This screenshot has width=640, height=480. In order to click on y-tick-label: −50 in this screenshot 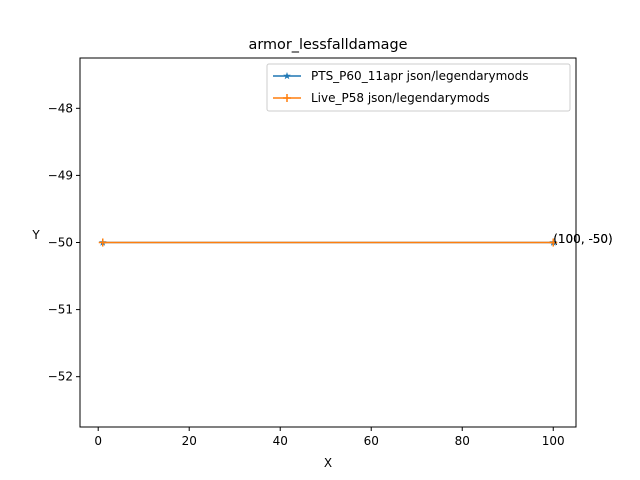, I will do `click(60, 243)`.